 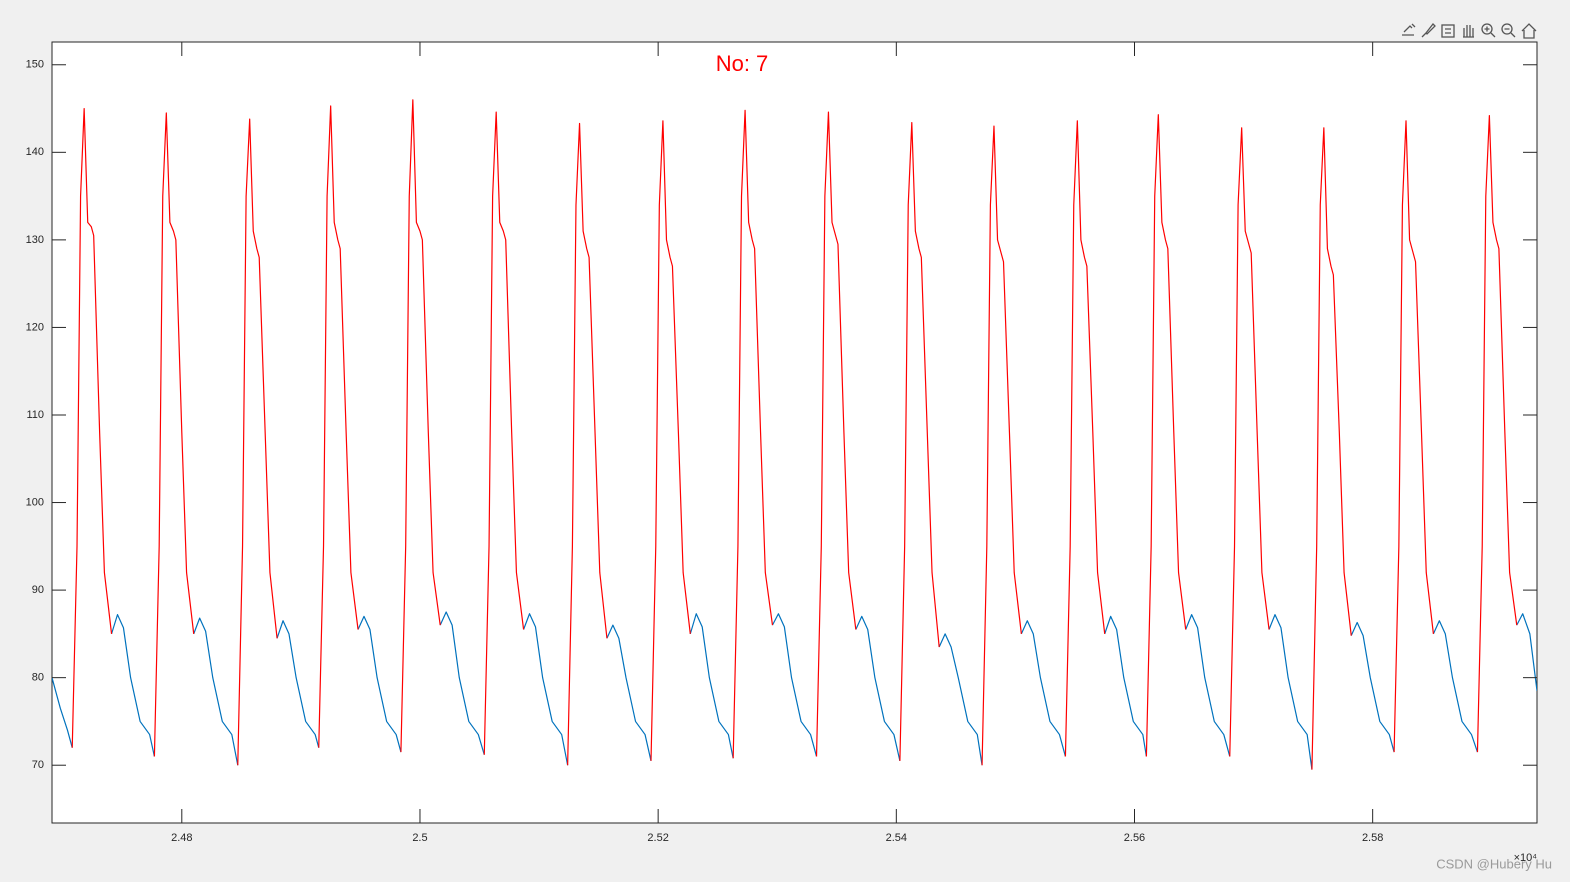 What do you see at coordinates (38, 678) in the screenshot?
I see `y-tick-label: 80` at bounding box center [38, 678].